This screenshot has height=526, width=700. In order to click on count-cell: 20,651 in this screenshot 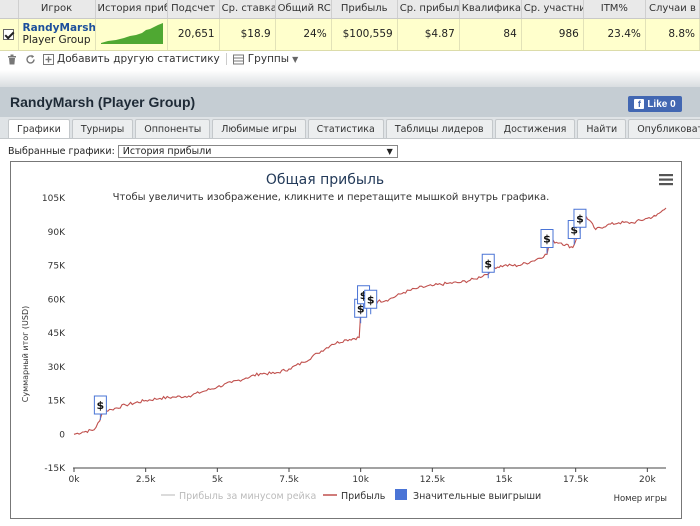, I will do `click(193, 34)`.